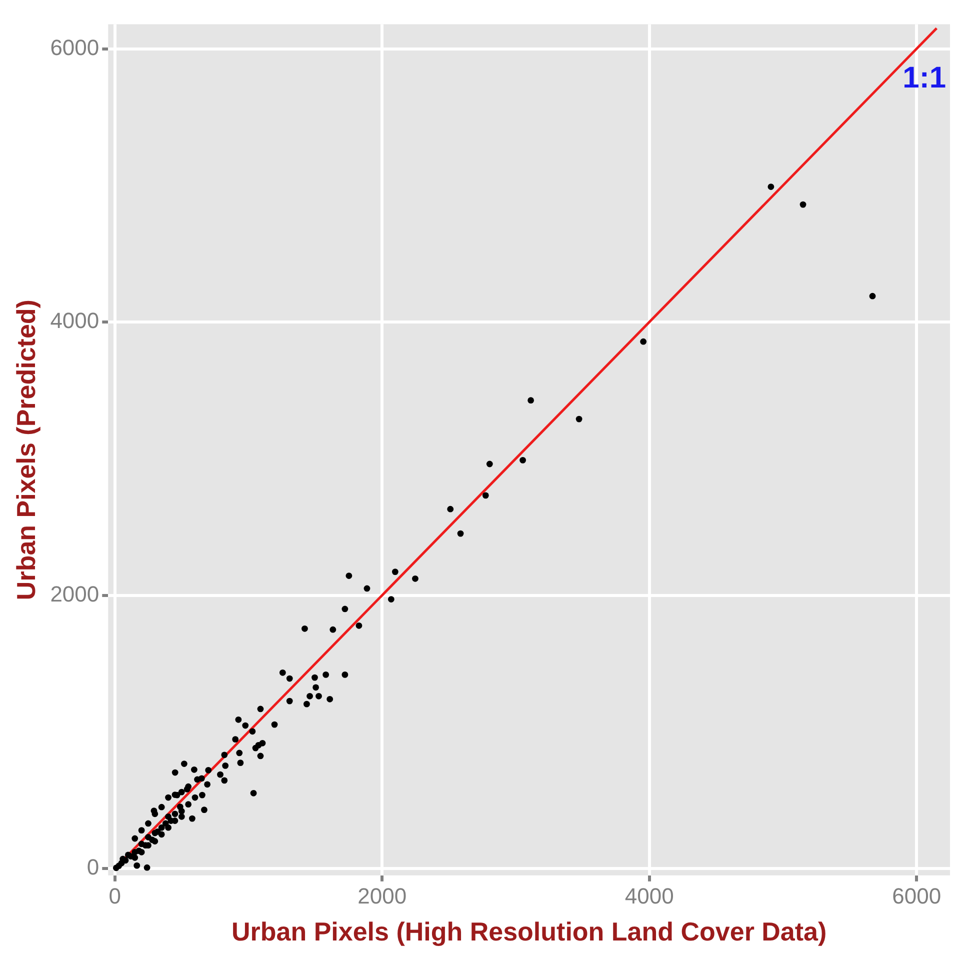  What do you see at coordinates (382, 896) in the screenshot?
I see `x-tick-label: 2000` at bounding box center [382, 896].